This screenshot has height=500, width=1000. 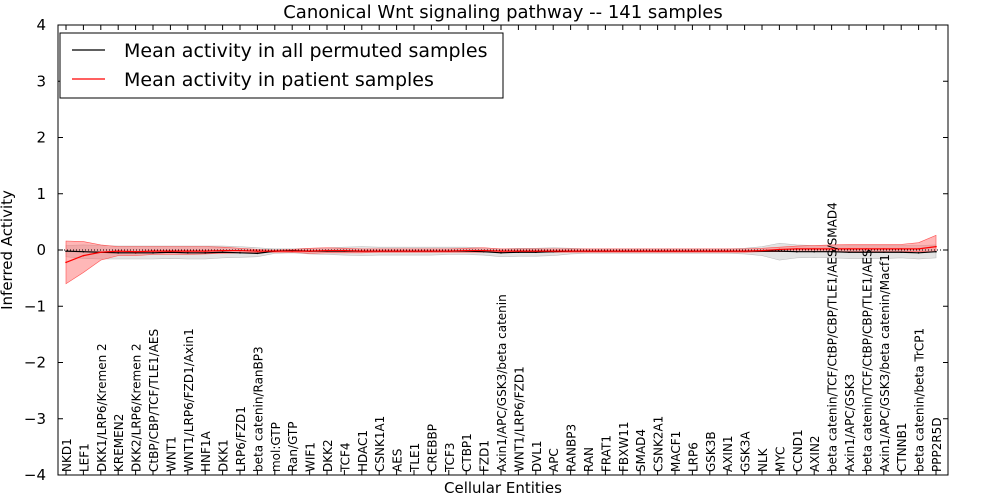 What do you see at coordinates (398, 460) in the screenshot?
I see `x-category-label: AES` at bounding box center [398, 460].